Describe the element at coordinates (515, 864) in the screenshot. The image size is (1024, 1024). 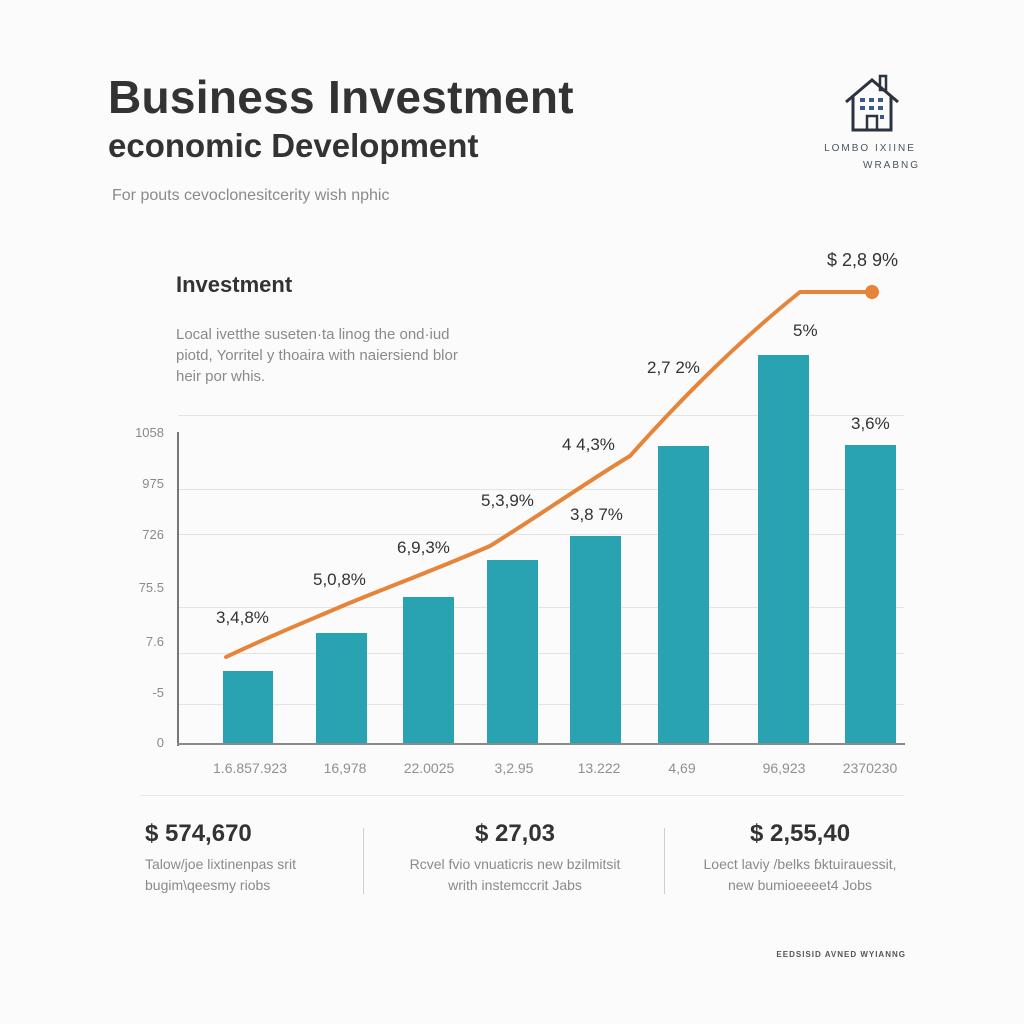
I see `stat-desc-line1: Rcvel fvio vnuaticris new bzilmitsit` at that location.